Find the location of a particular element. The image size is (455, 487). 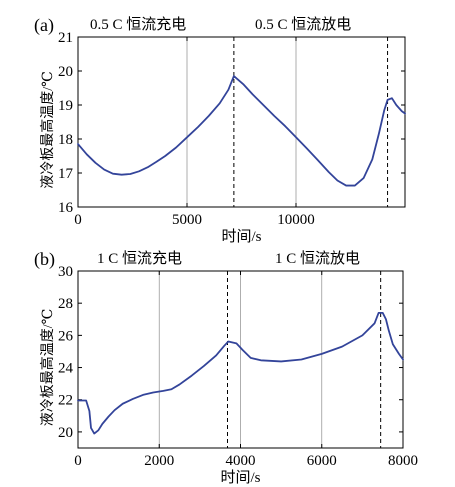

x-tick-label: 6000 is located at coordinates (322, 461).